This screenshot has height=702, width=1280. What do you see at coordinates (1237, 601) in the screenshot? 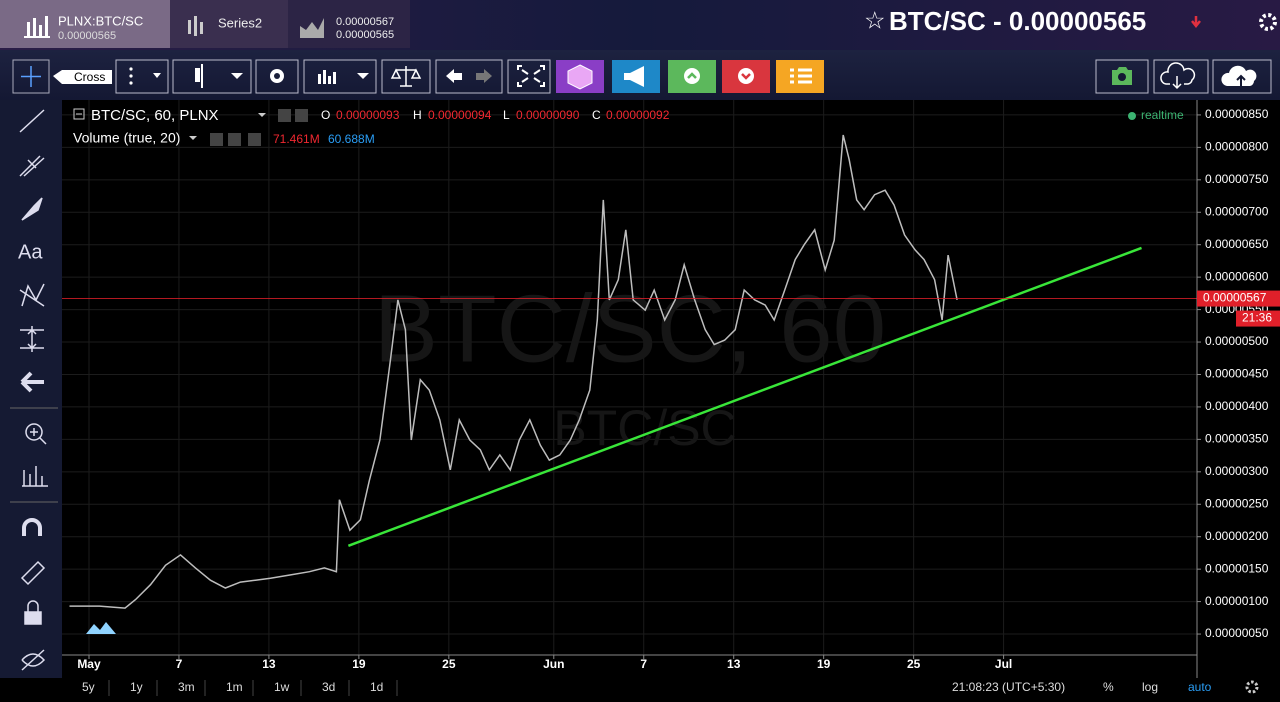
I see `y-tick-label: 0.00000100` at bounding box center [1237, 601].